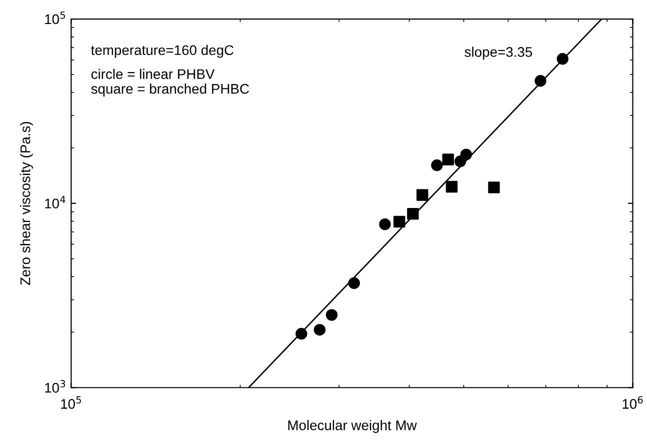 The height and width of the screenshot is (443, 647). What do you see at coordinates (162, 51) in the screenshot?
I see `annotation: temperature=160 degC` at bounding box center [162, 51].